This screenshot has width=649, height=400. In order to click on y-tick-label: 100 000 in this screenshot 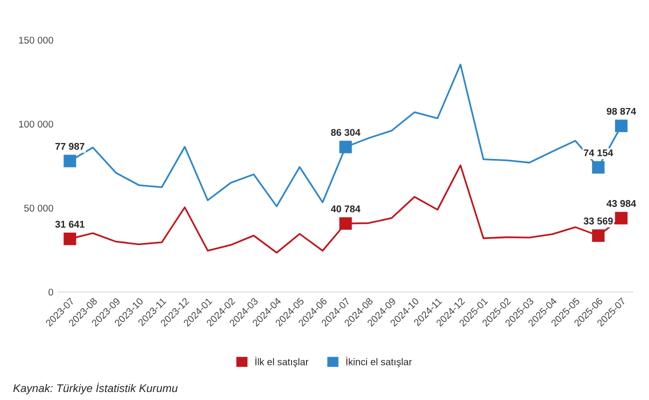, I will do `click(36, 124)`.